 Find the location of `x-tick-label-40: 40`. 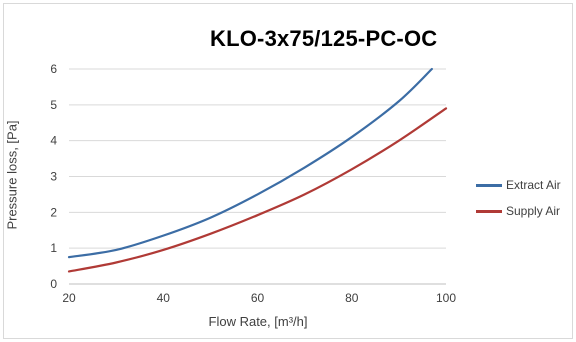

x-tick-label-40: 40 is located at coordinates (164, 298).